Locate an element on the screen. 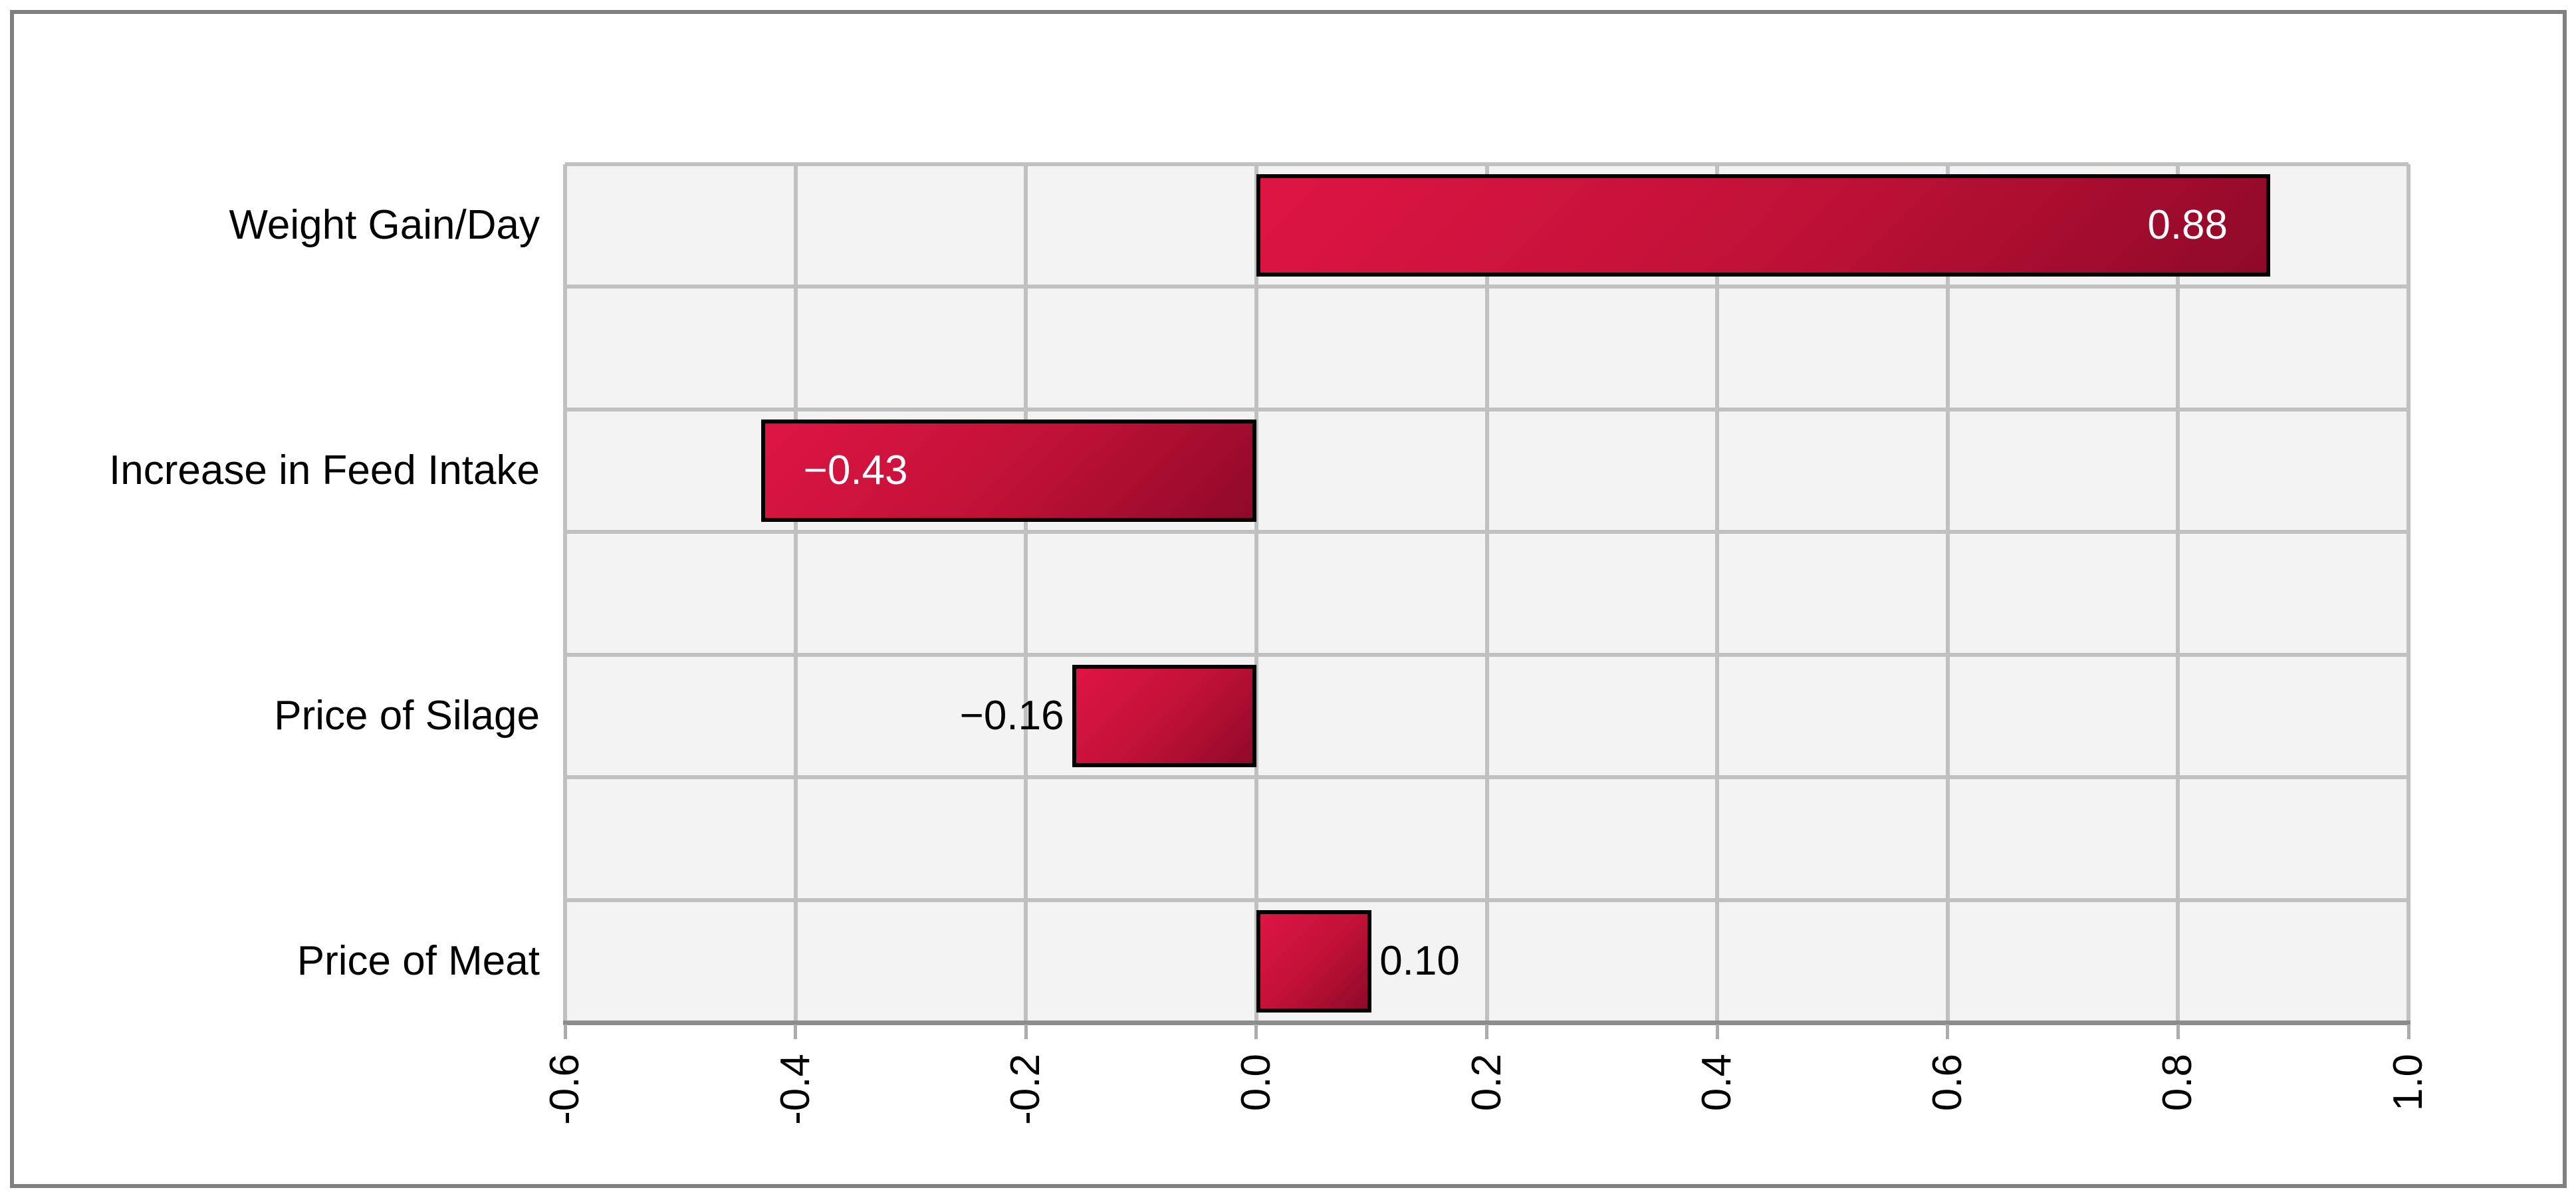  x-axis-tick-label: 1.0 is located at coordinates (2408, 1083).